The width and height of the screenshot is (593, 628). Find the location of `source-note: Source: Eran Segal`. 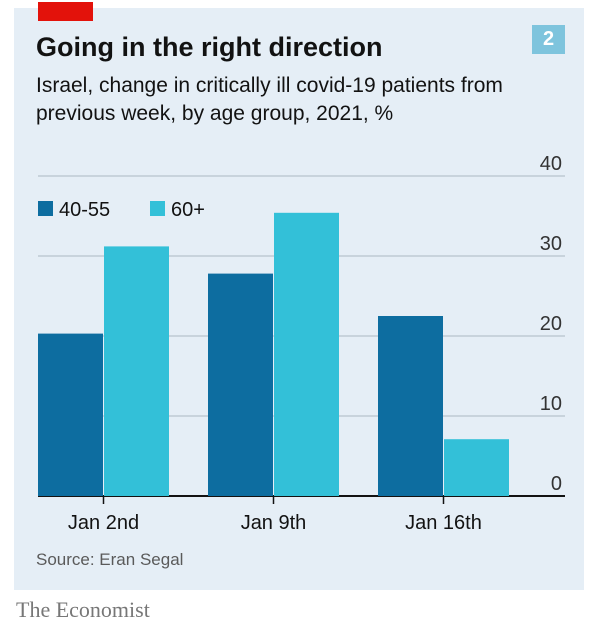

source-note: Source: Eran Segal is located at coordinates (110, 559).